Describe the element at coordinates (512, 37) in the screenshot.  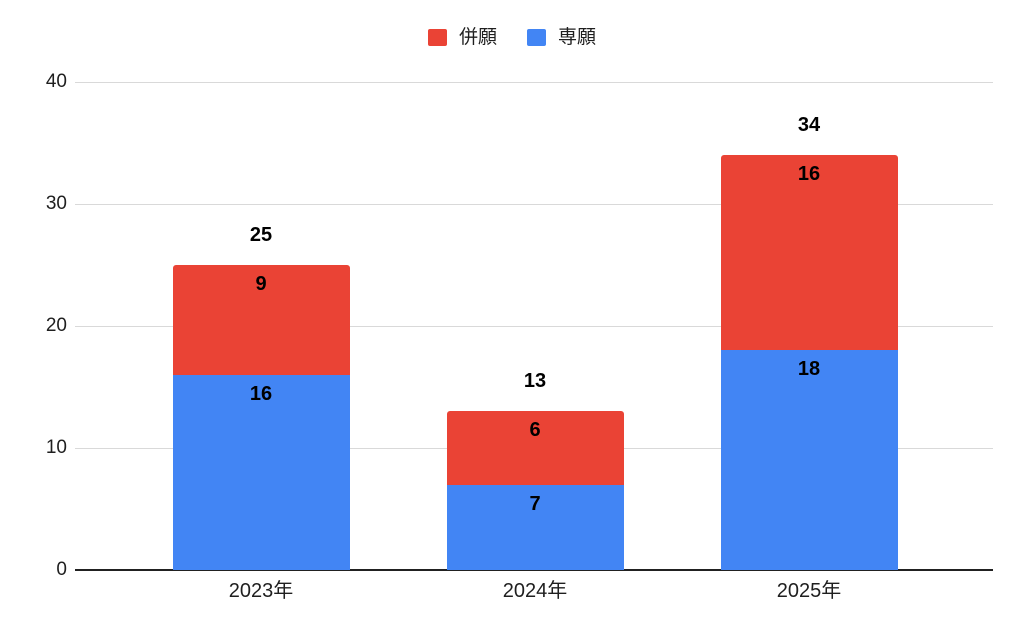
I see `chart-legend: 併願 専願` at that location.